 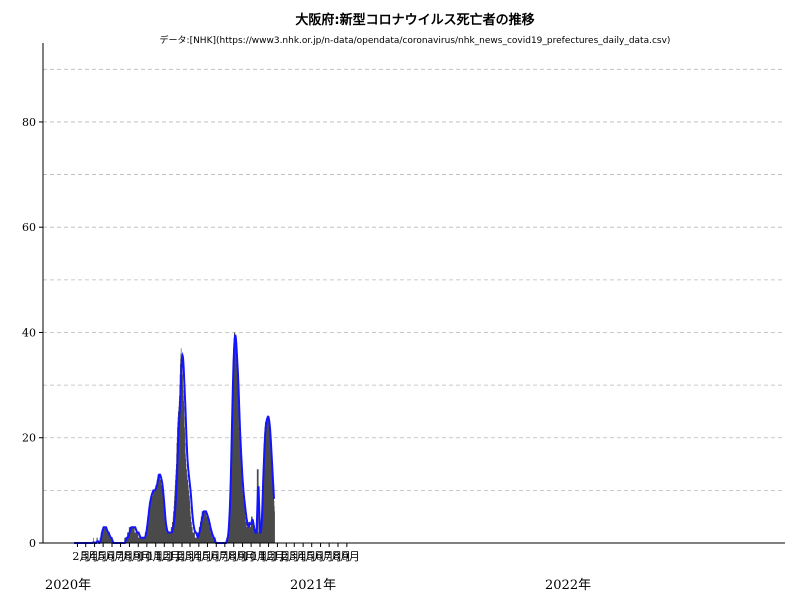 I want to click on y-tick-label: 40, so click(x=29, y=332).